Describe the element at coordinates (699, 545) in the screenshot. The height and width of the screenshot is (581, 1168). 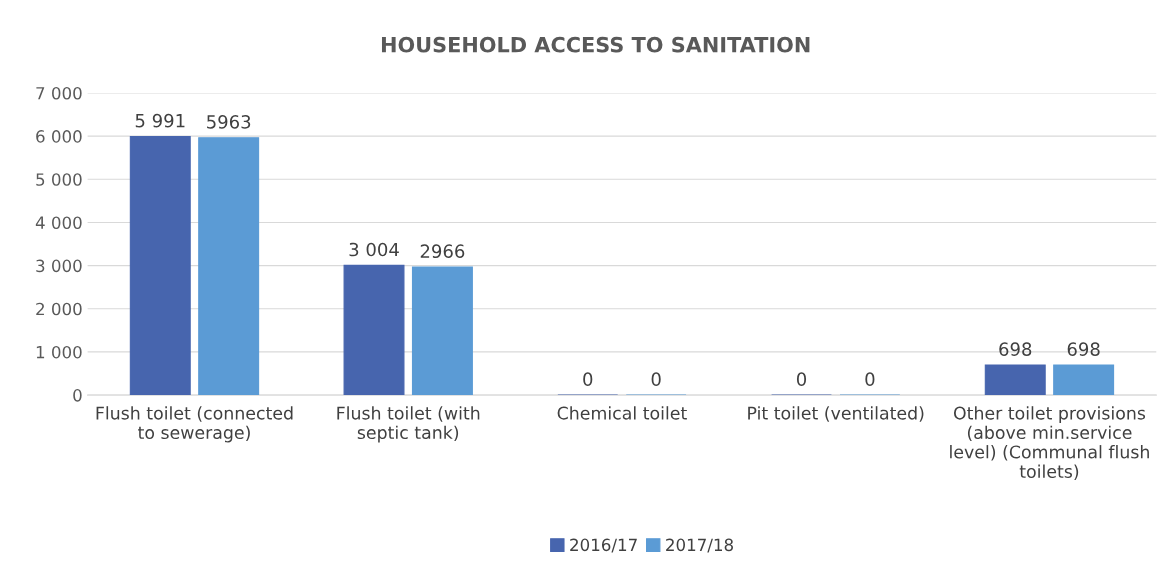
I see `legend-label: 2017/18` at that location.